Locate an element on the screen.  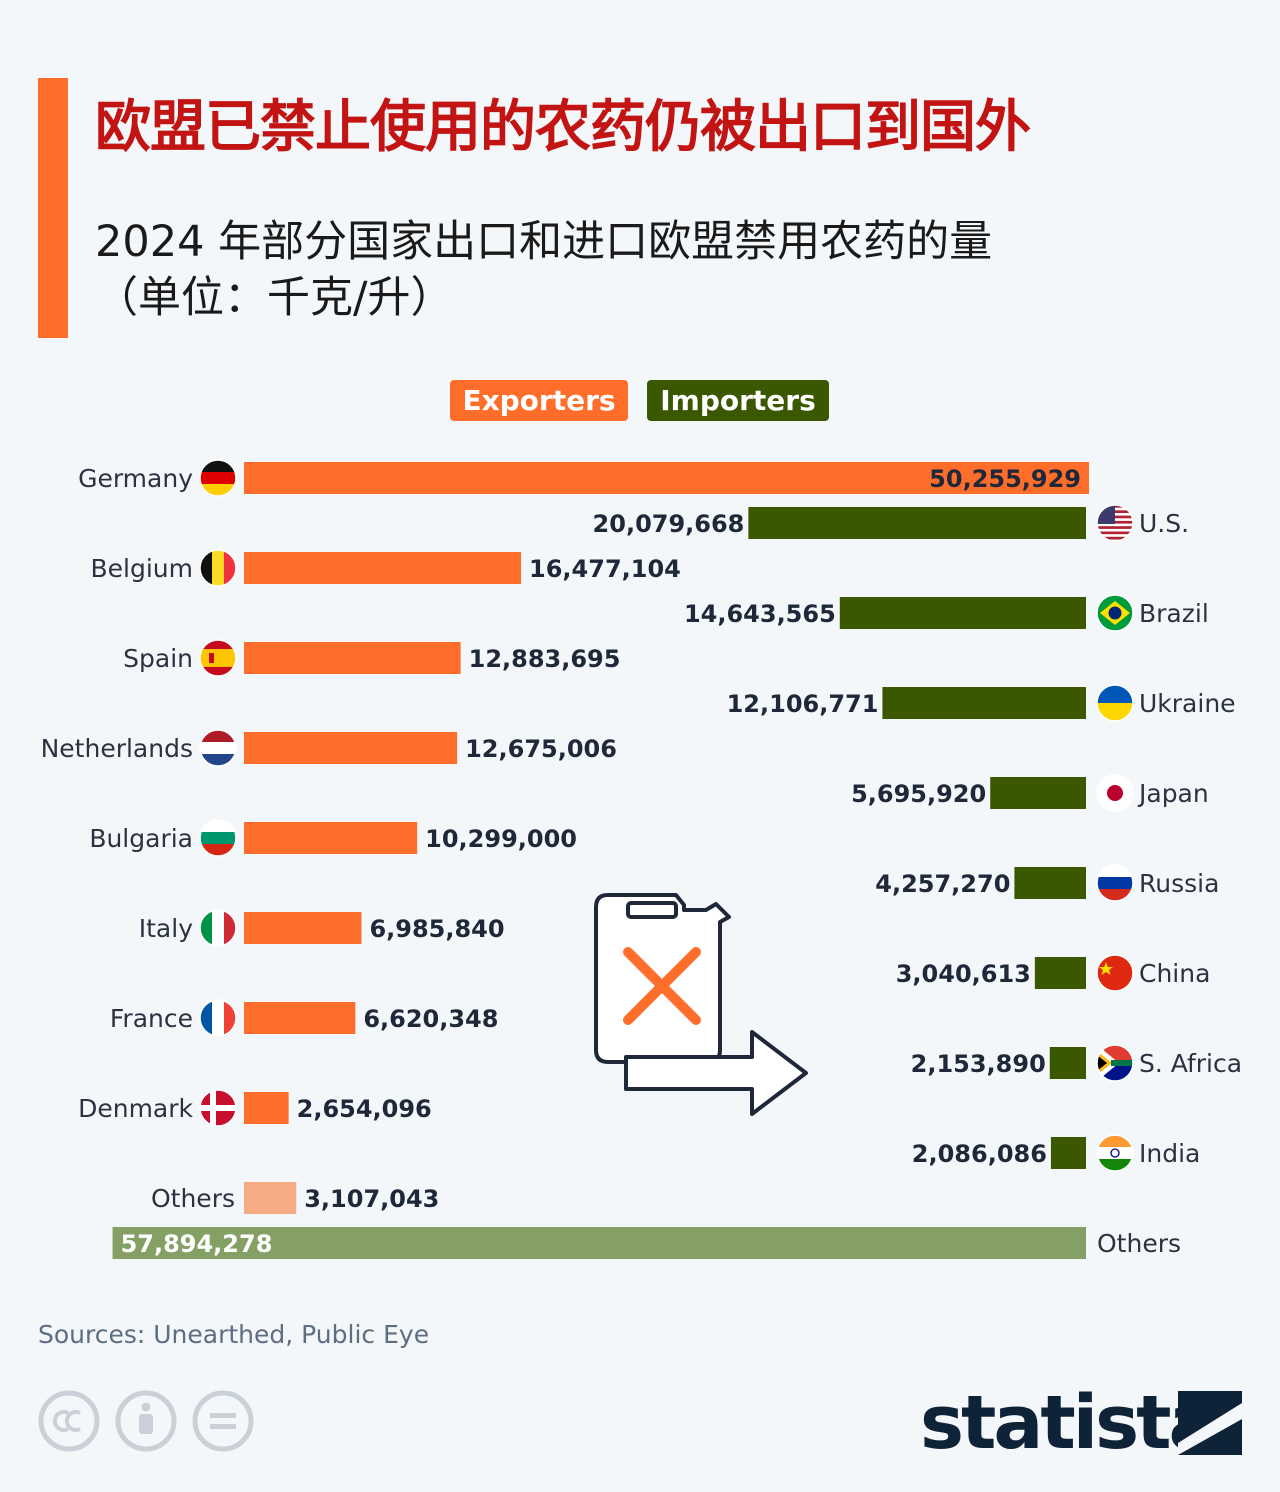
accent-bar is located at coordinates (53, 208).